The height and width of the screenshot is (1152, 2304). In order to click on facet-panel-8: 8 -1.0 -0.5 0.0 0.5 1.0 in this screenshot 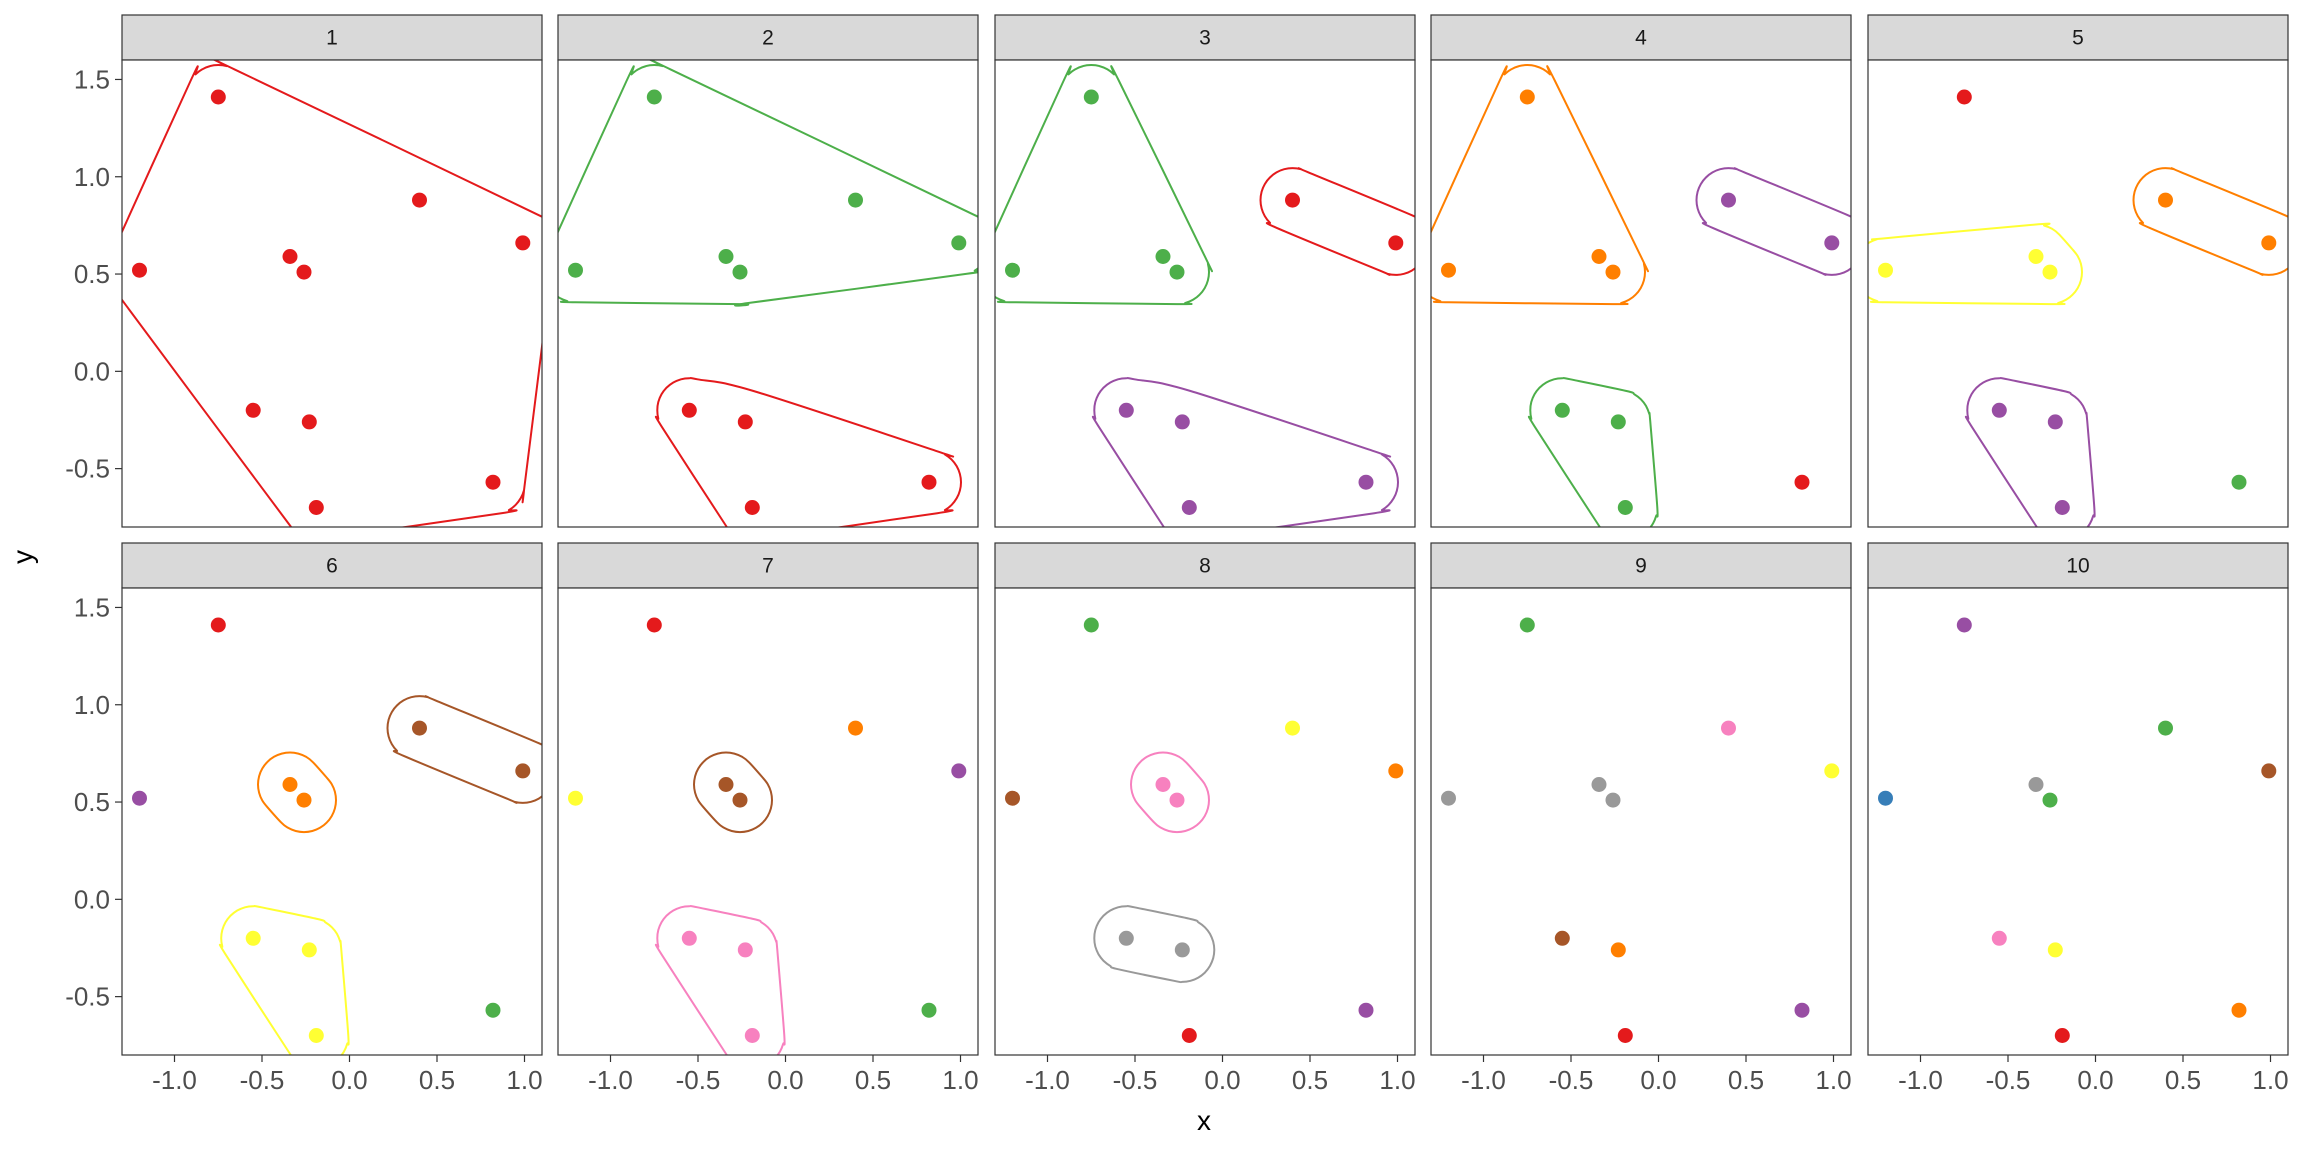, I will do `click(1205, 818)`.